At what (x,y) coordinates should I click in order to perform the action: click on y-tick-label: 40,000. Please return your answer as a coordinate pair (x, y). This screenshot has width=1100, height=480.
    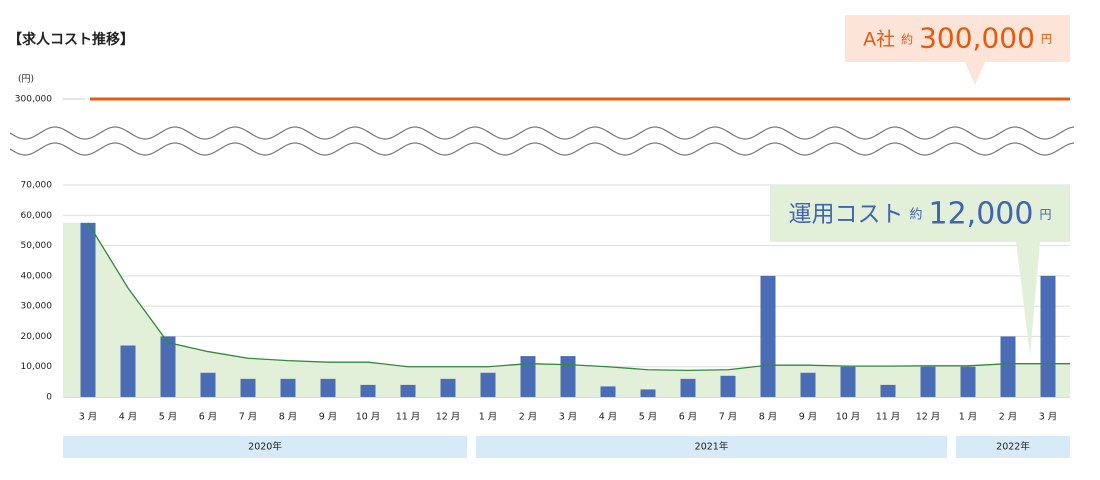
    Looking at the image, I should click on (37, 276).